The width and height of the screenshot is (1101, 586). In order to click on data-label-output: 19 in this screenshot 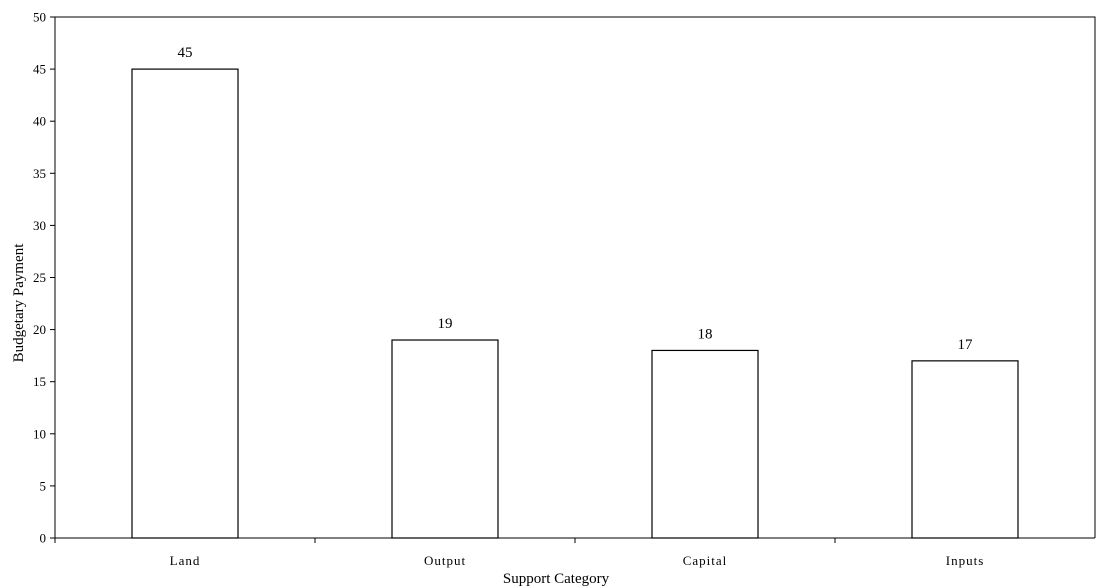, I will do `click(445, 324)`.